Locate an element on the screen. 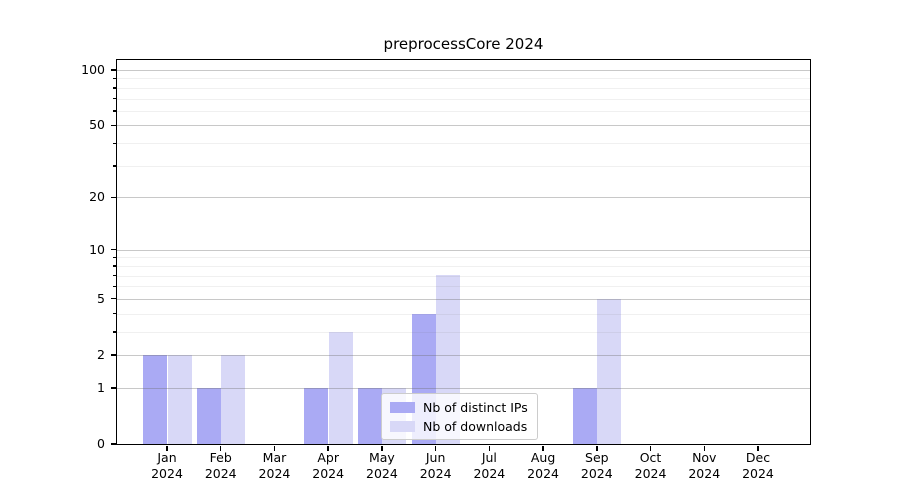 The width and height of the screenshot is (900, 500). x-tick-mar is located at coordinates (274, 448).